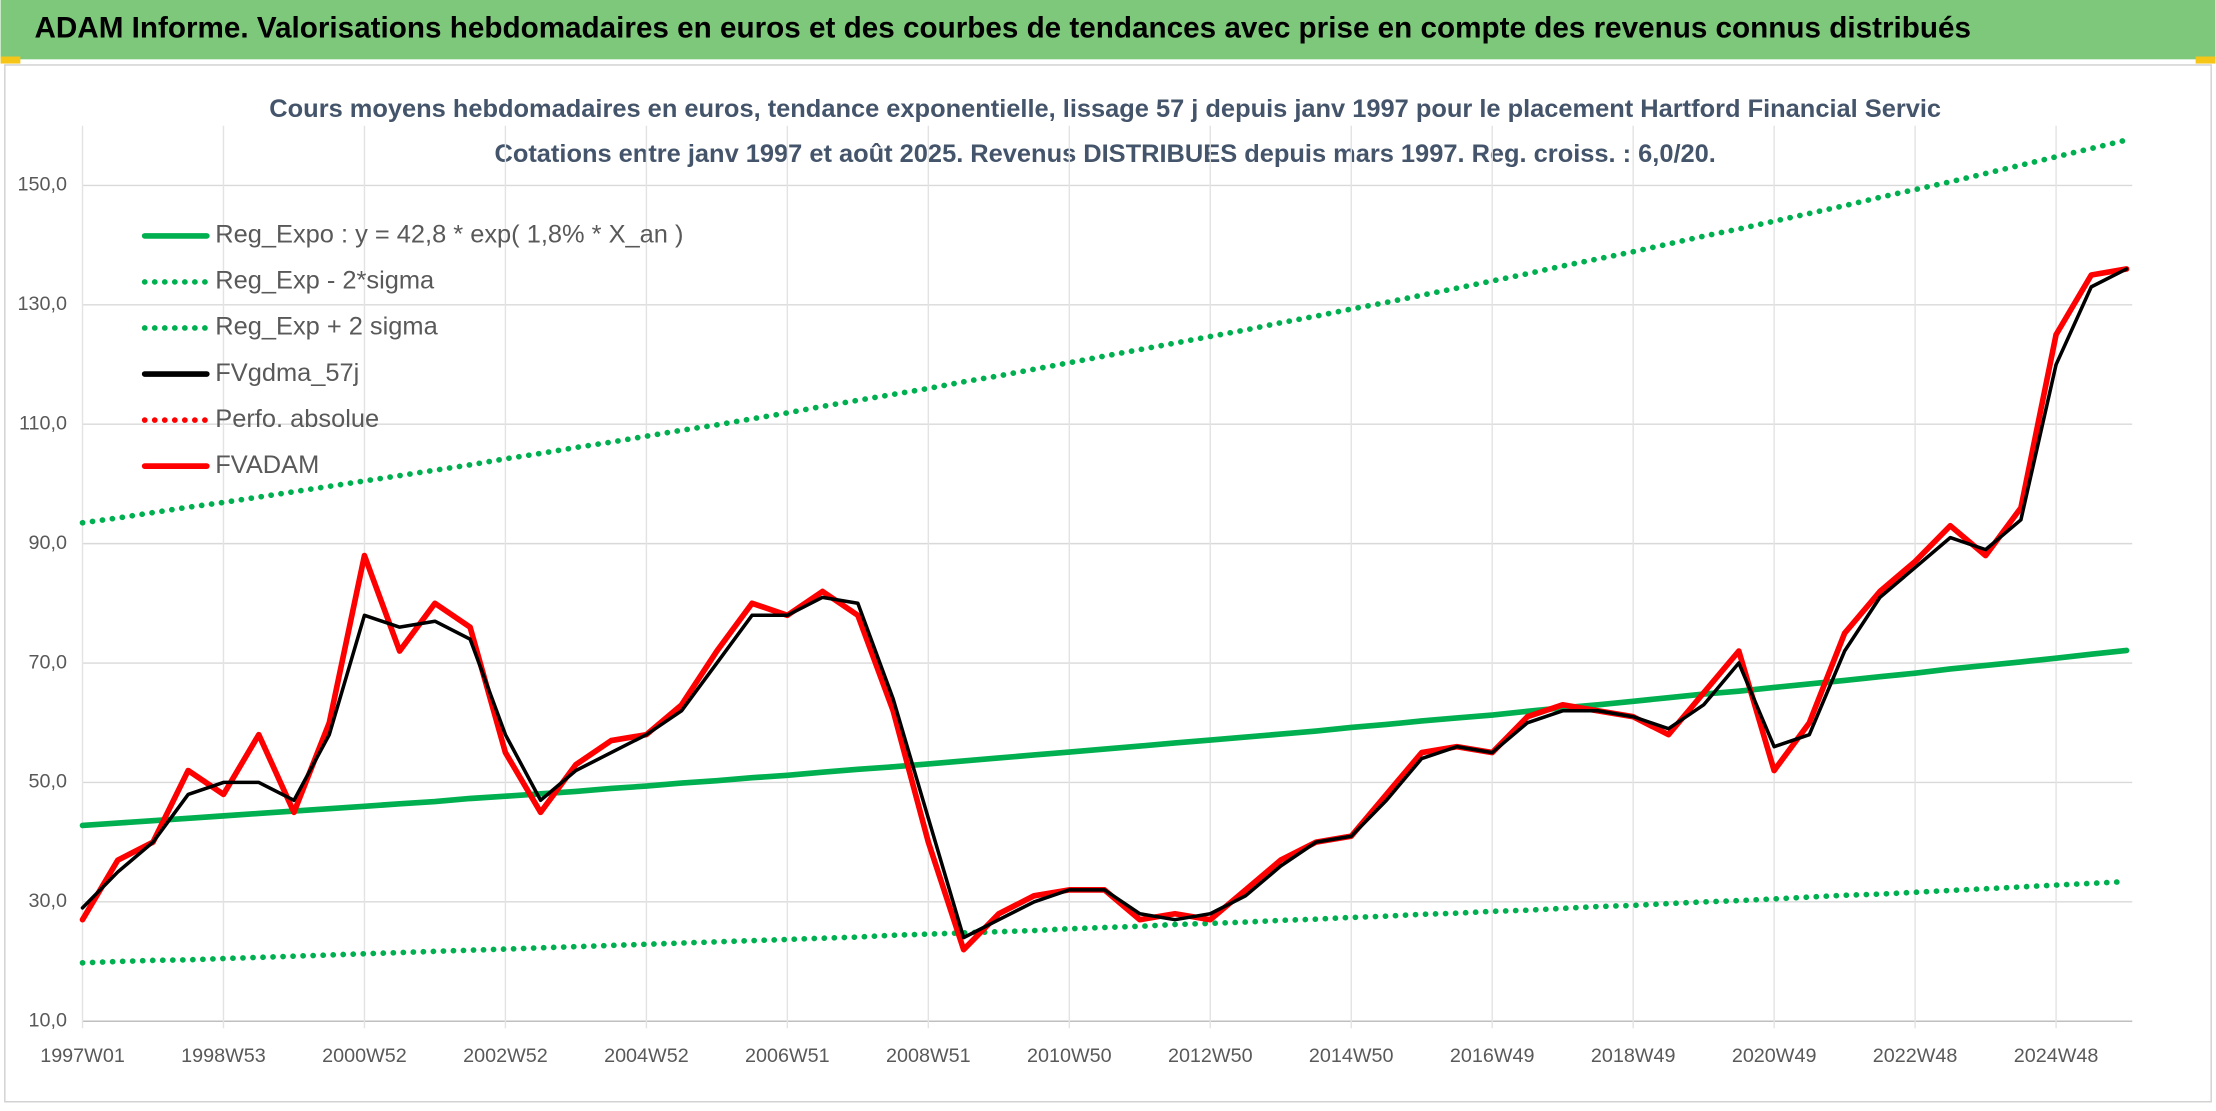 Image resolution: width=2216 pixels, height=1111 pixels. I want to click on x-tick-label: 2002W52, so click(505, 1056).